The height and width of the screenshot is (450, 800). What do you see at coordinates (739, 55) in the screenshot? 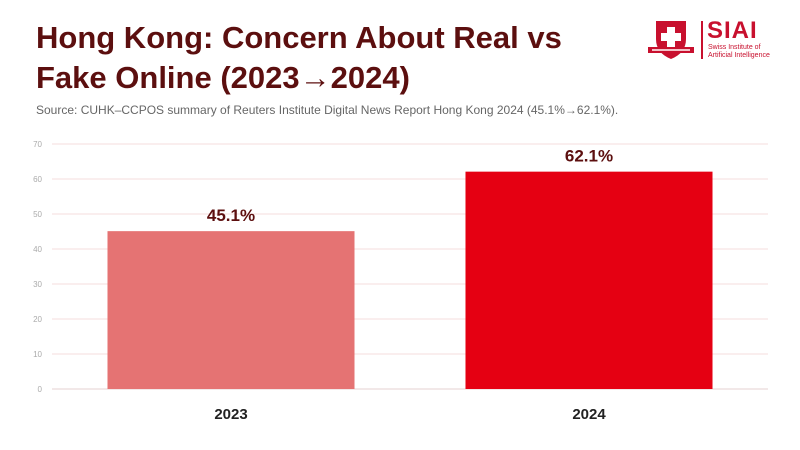
I see `logo-tagline-line-2: Artificial Intelligence` at bounding box center [739, 55].